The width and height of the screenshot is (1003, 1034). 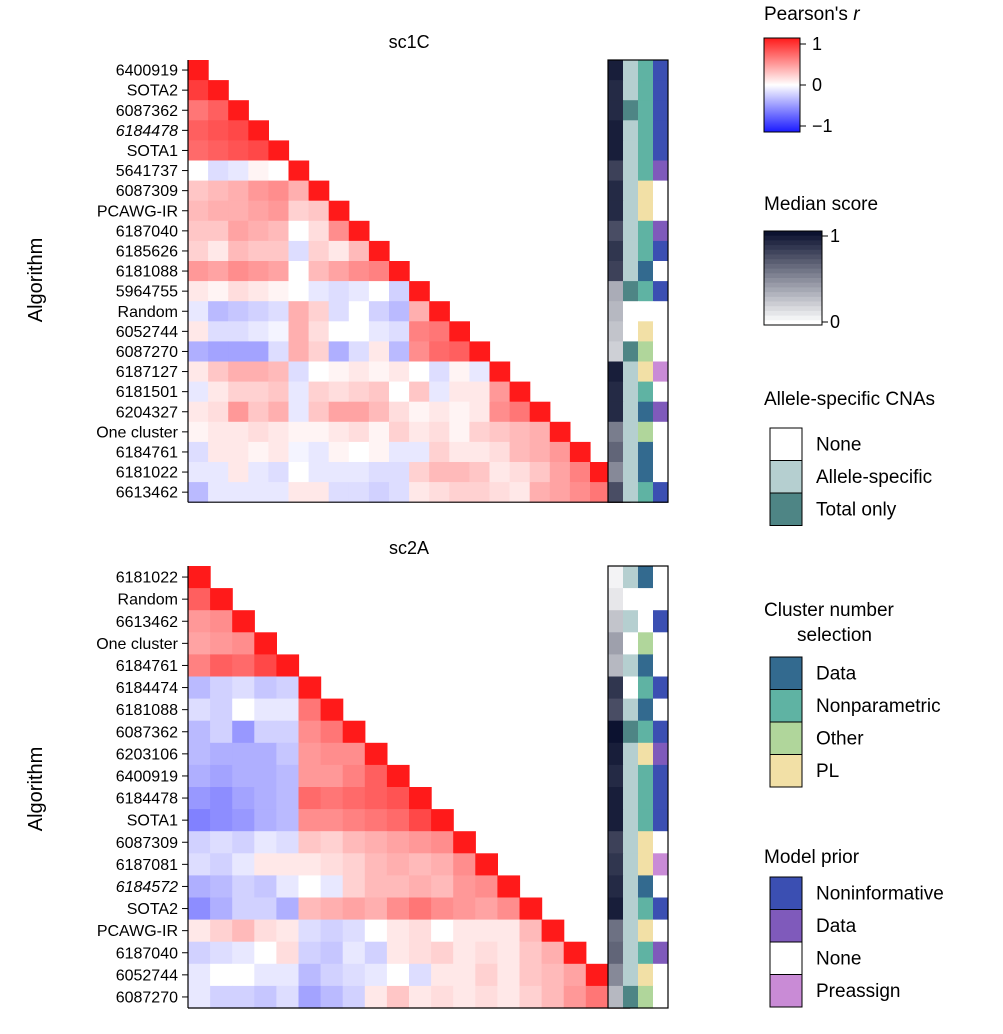 I want to click on row-label: 5641737, so click(x=147, y=171).